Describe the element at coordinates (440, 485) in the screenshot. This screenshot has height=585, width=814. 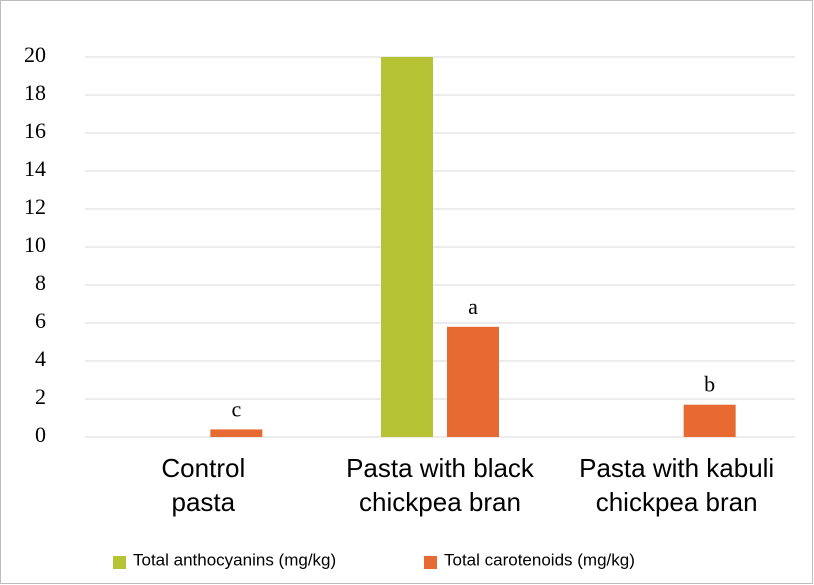
I see `x-tick-label: Pasta with black chickpea bran` at that location.